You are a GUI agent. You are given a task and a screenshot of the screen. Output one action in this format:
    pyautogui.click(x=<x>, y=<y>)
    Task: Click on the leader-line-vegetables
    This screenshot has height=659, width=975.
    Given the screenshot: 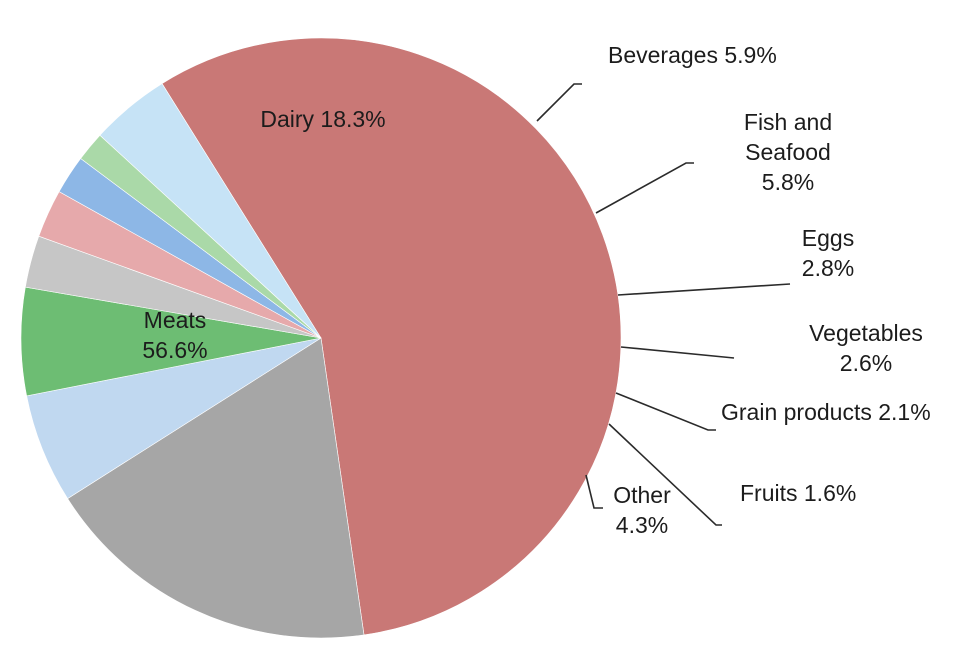 What is the action you would take?
    pyautogui.click(x=677, y=352)
    